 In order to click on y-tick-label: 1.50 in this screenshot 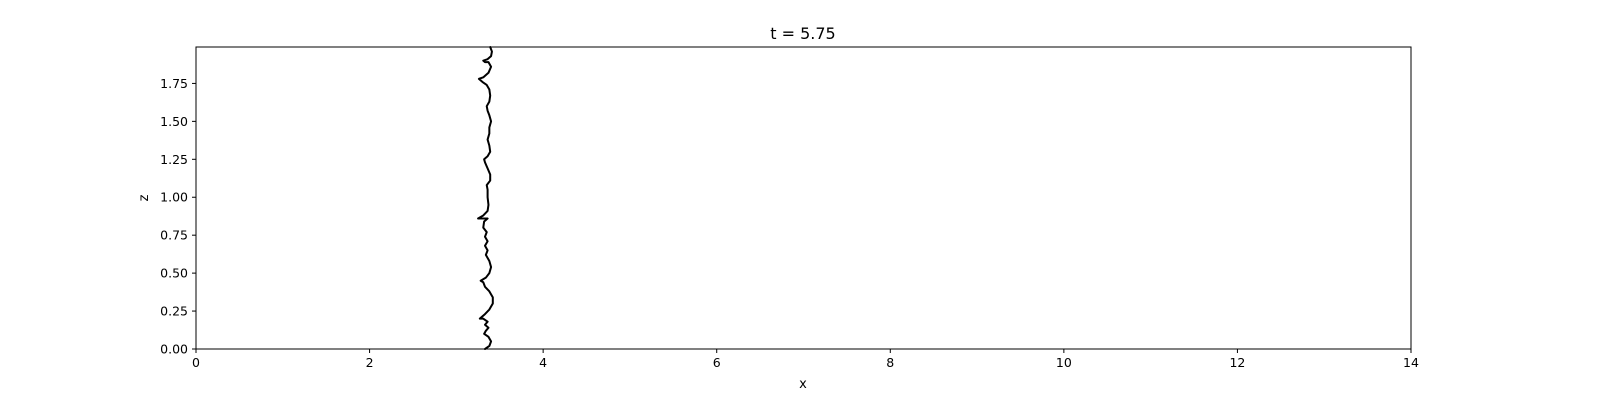, I will do `click(174, 121)`.